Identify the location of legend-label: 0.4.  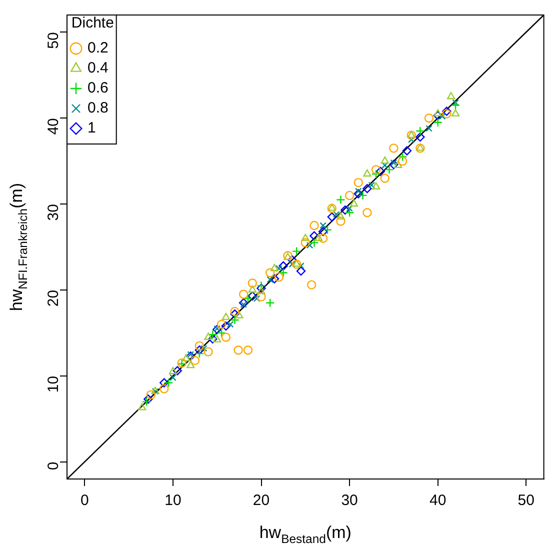
(98, 68).